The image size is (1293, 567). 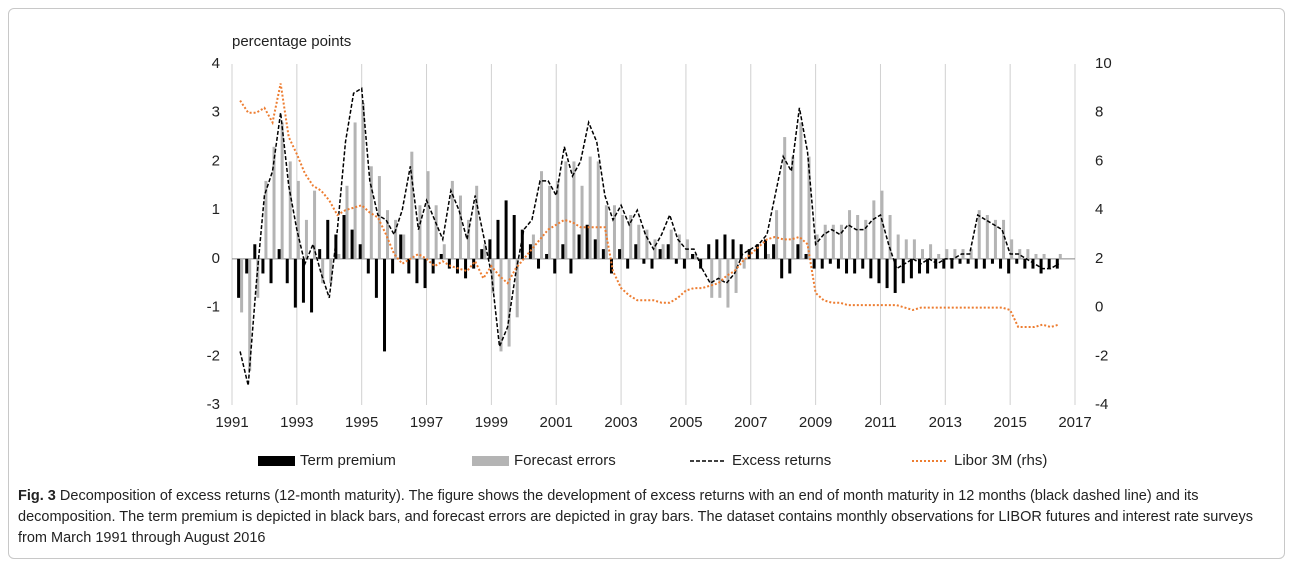 What do you see at coordinates (291, 41) in the screenshot?
I see `y-axis-label: percentage points` at bounding box center [291, 41].